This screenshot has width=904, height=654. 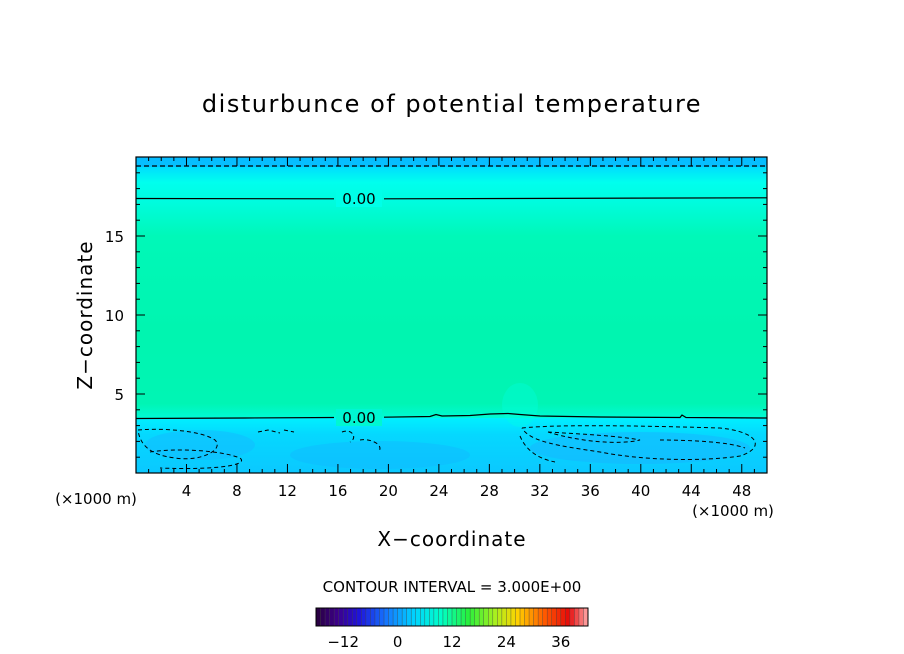 What do you see at coordinates (237, 491) in the screenshot?
I see `x-tick-label: 8` at bounding box center [237, 491].